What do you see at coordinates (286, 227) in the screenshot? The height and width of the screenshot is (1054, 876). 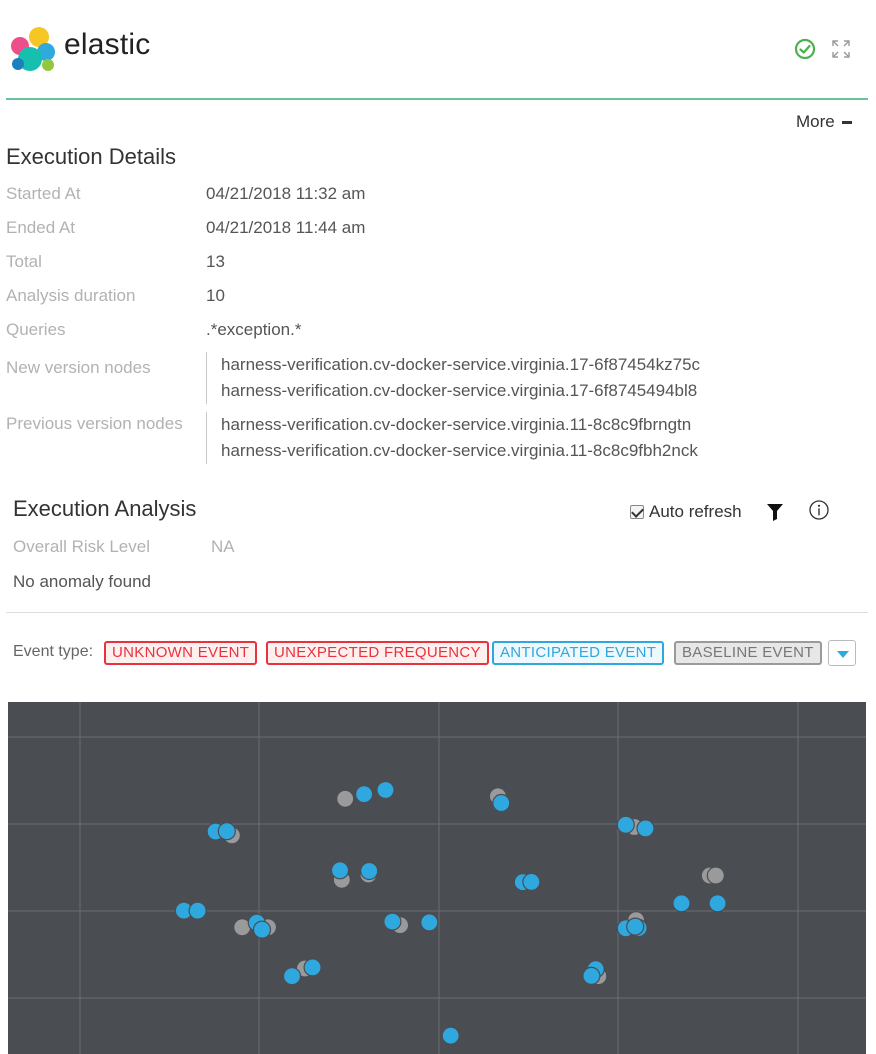 I see `detail-value: 04/21/2018 11:44 am` at bounding box center [286, 227].